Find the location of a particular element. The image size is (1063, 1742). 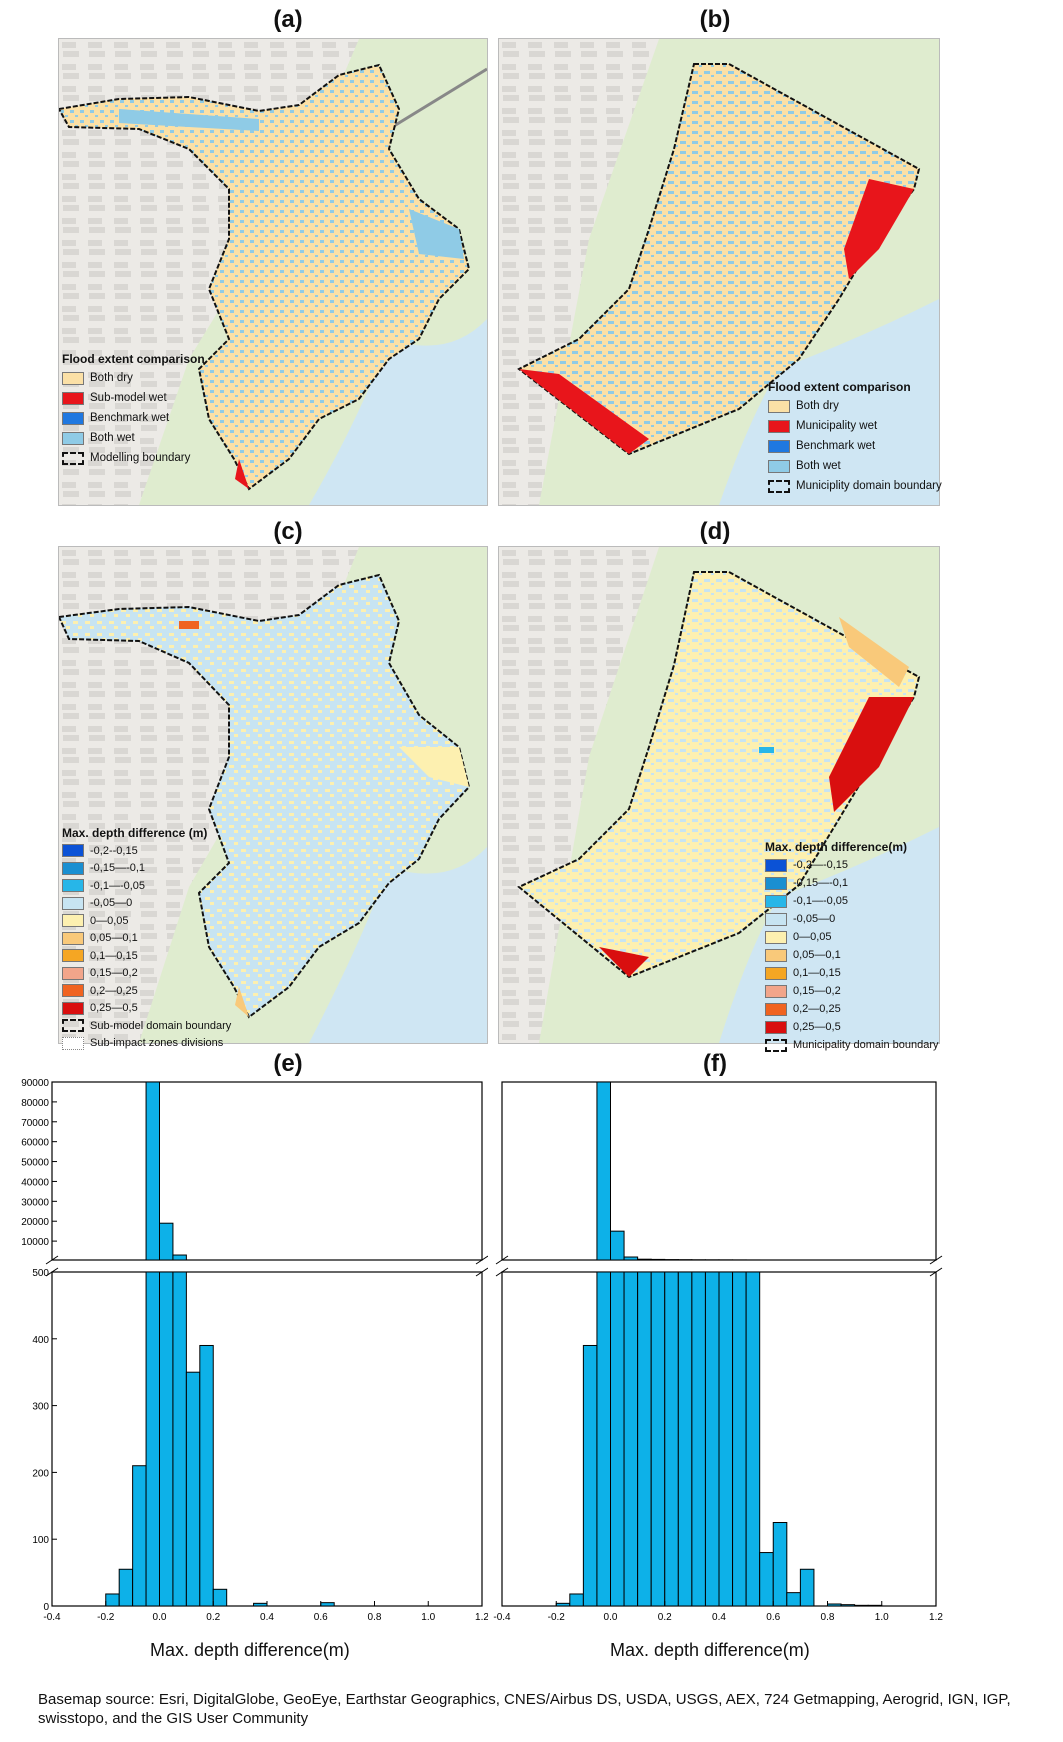

legend_c-item: 0,05—0,1 is located at coordinates (162, 939).